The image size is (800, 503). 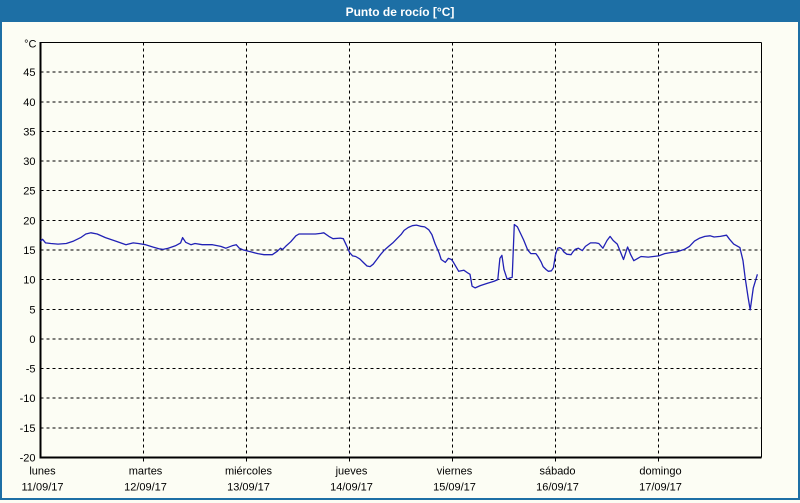 What do you see at coordinates (31, 370) in the screenshot?
I see `y-tick-label--5: -5` at bounding box center [31, 370].